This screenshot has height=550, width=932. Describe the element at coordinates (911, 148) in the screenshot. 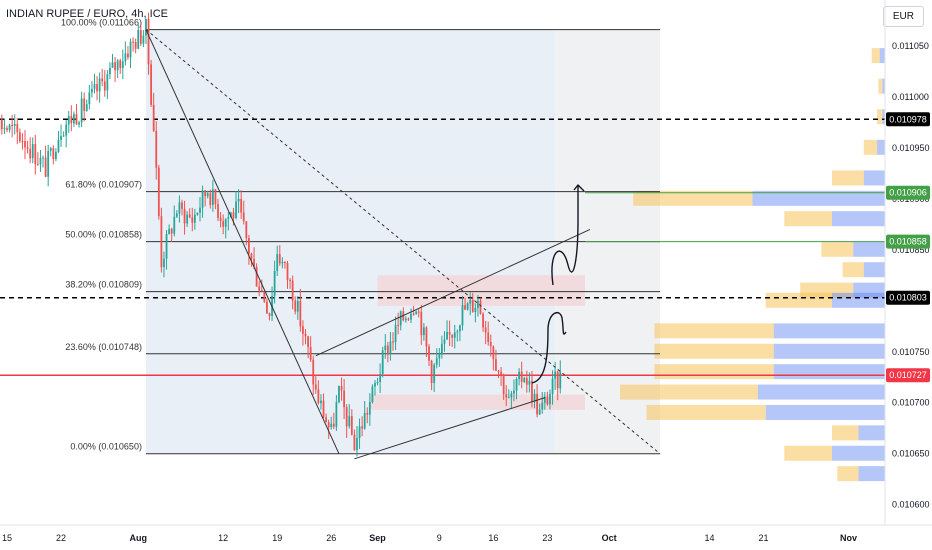

I see `y-tick-label: 0.010950` at that location.